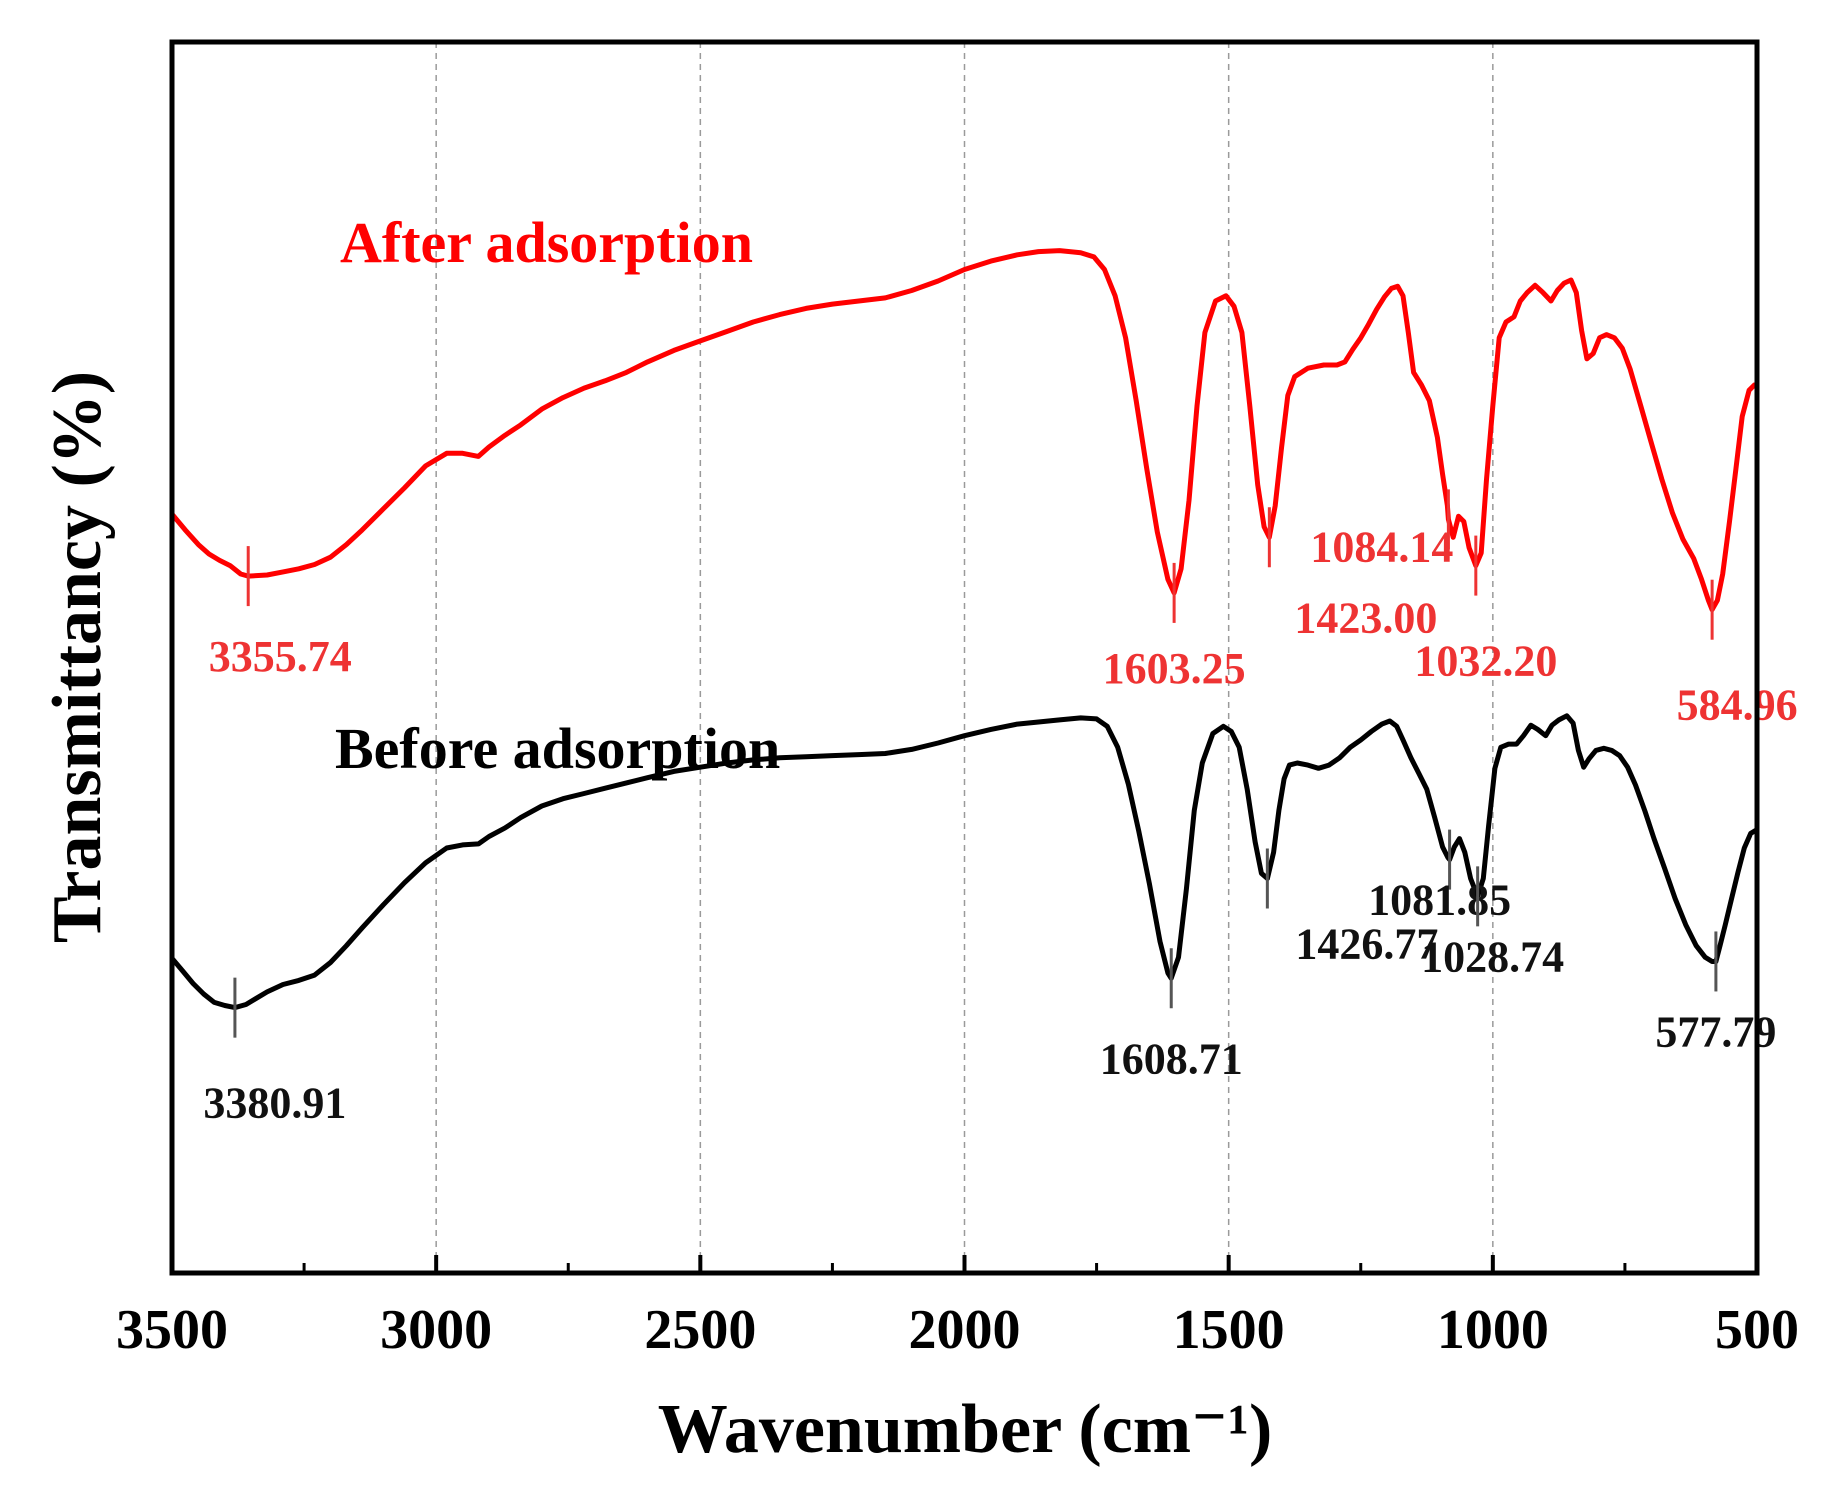 The image size is (1827, 1488). Describe the element at coordinates (1485, 661) in the screenshot. I see `peak-label-1032.20: 1032.20` at that location.